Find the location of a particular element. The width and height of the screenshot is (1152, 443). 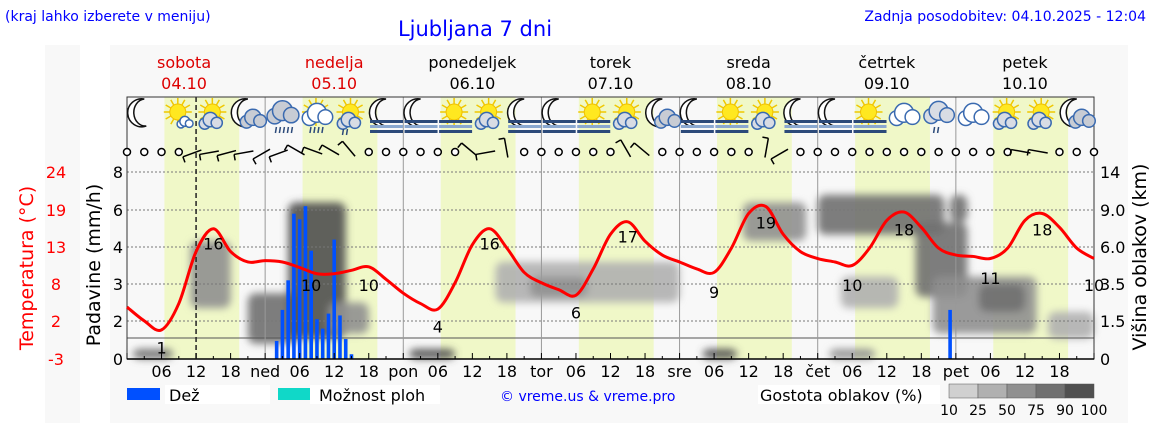

x-day-label: pon is located at coordinates (403, 371).